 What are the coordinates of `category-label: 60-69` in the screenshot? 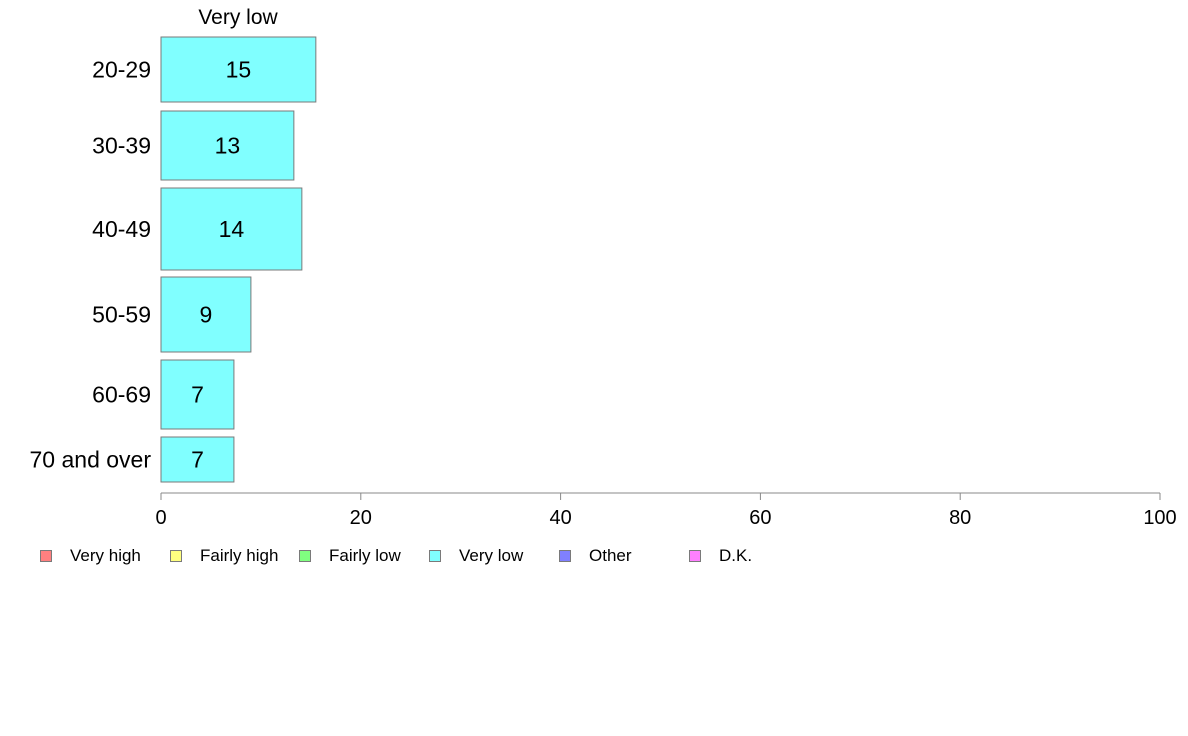 It's located at (121, 395).